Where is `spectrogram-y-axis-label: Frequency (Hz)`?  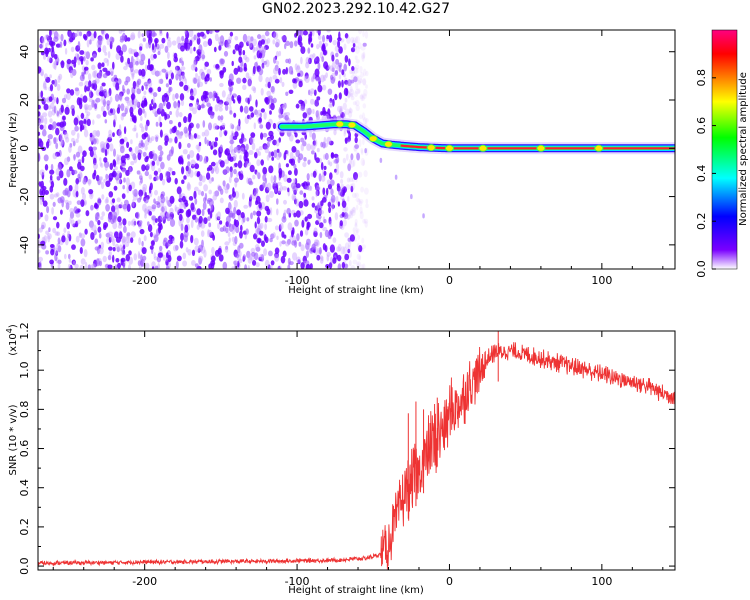 spectrogram-y-axis-label: Frequency (Hz) is located at coordinates (13, 150).